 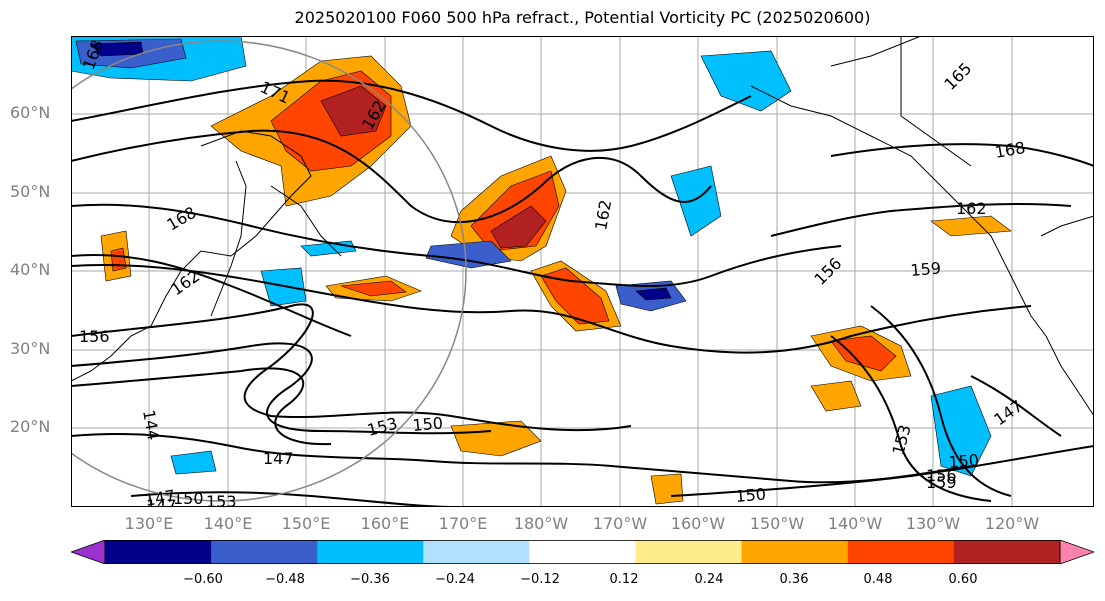 What do you see at coordinates (151, 424) in the screenshot?
I see `contour-label: 144` at bounding box center [151, 424].